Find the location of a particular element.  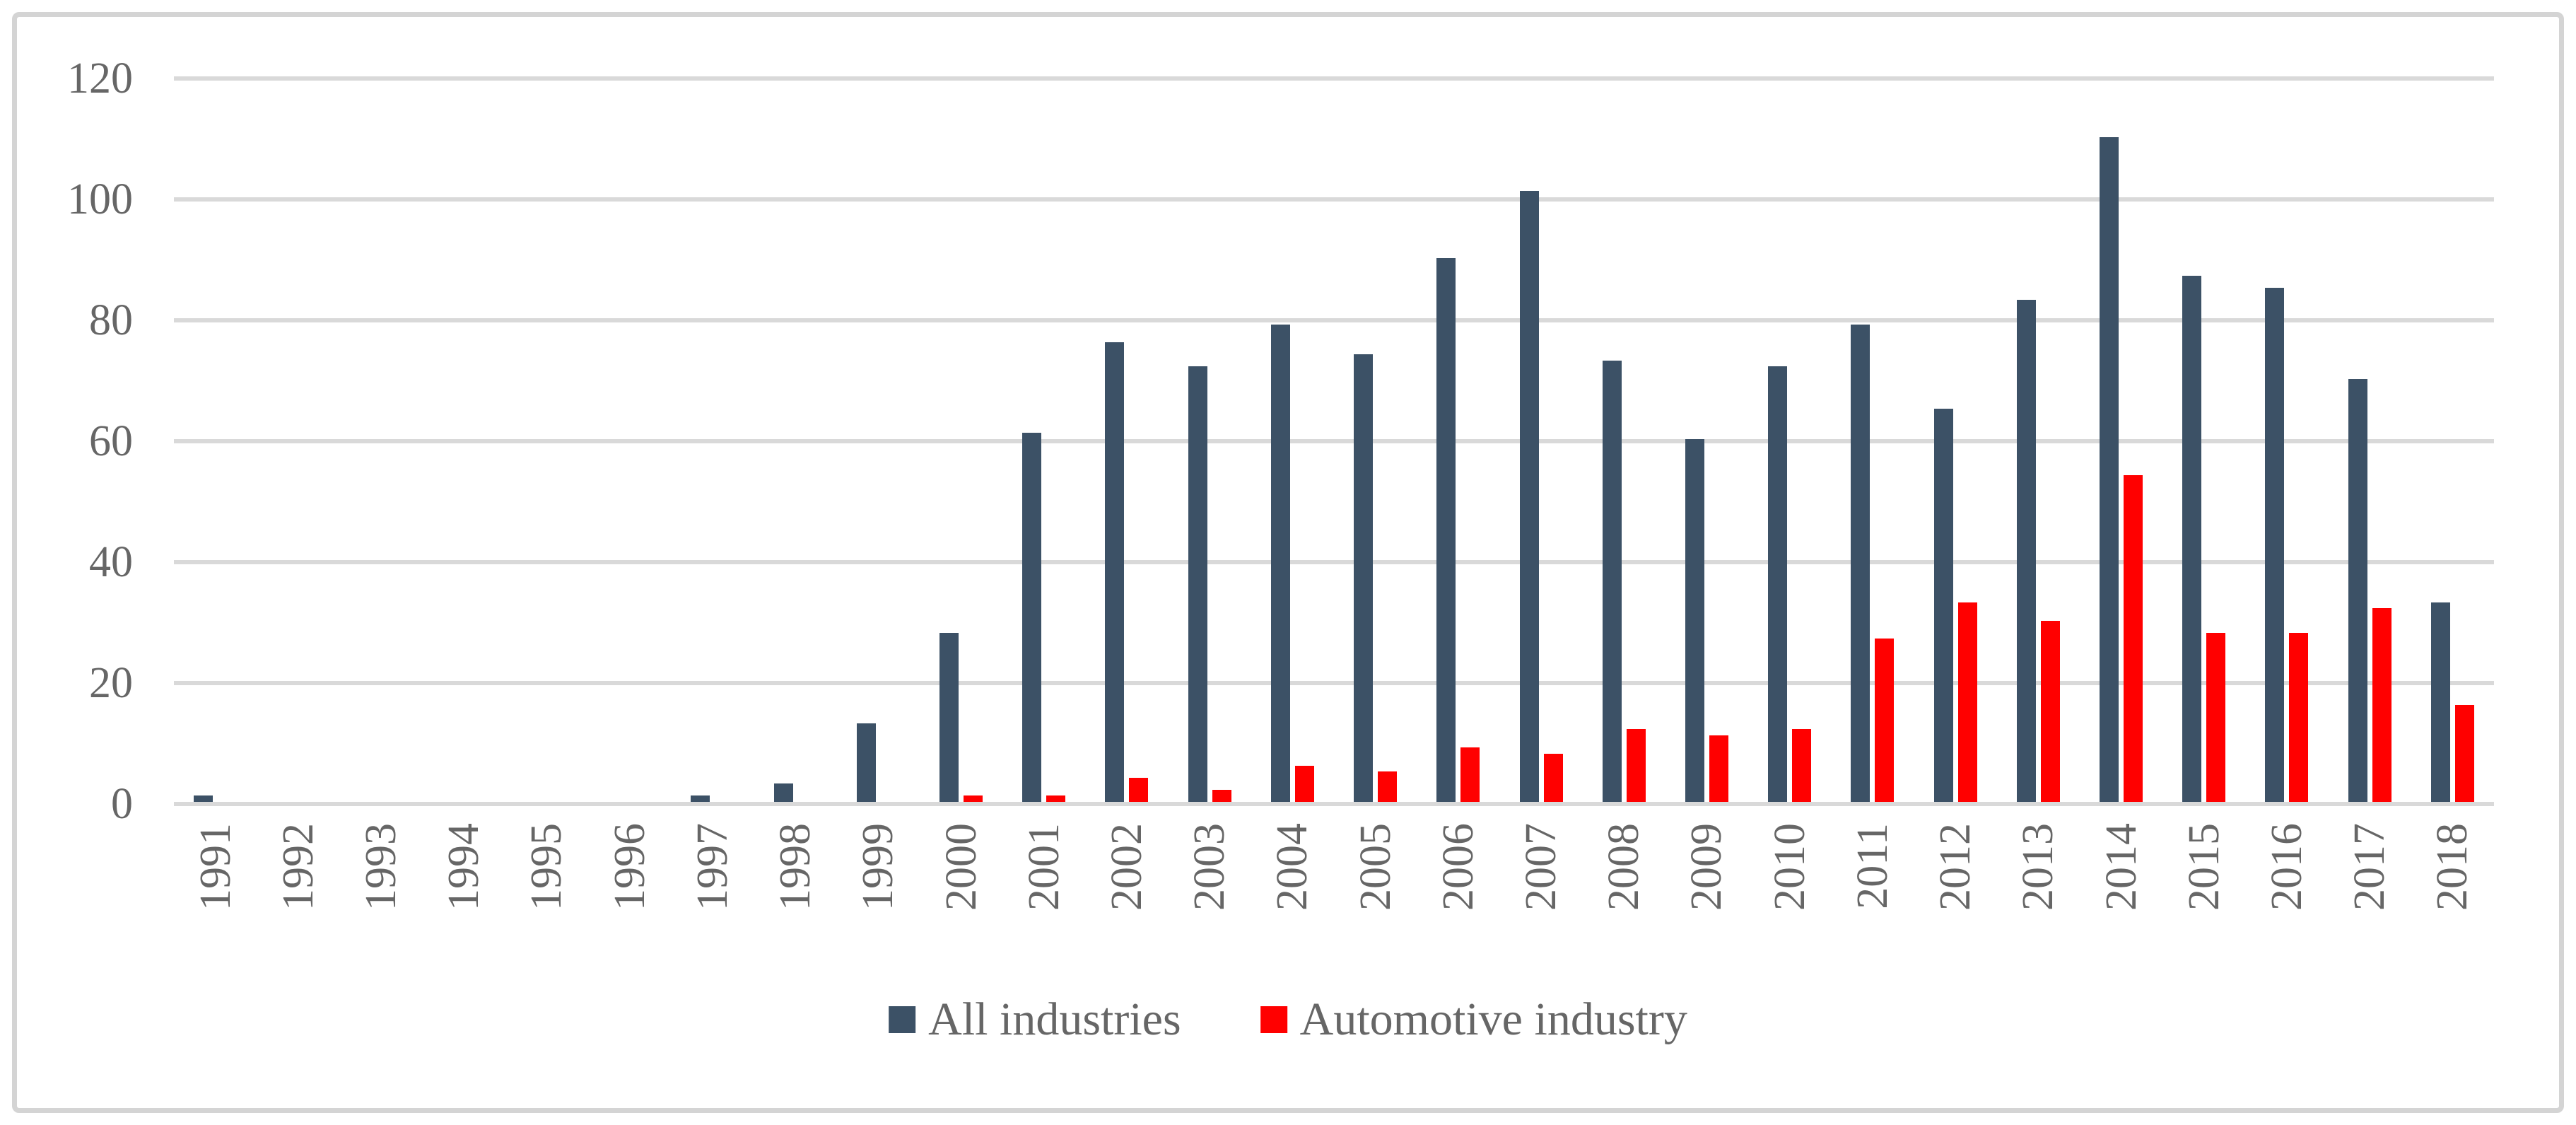

y-tick-label-60: 60 is located at coordinates (111, 441).